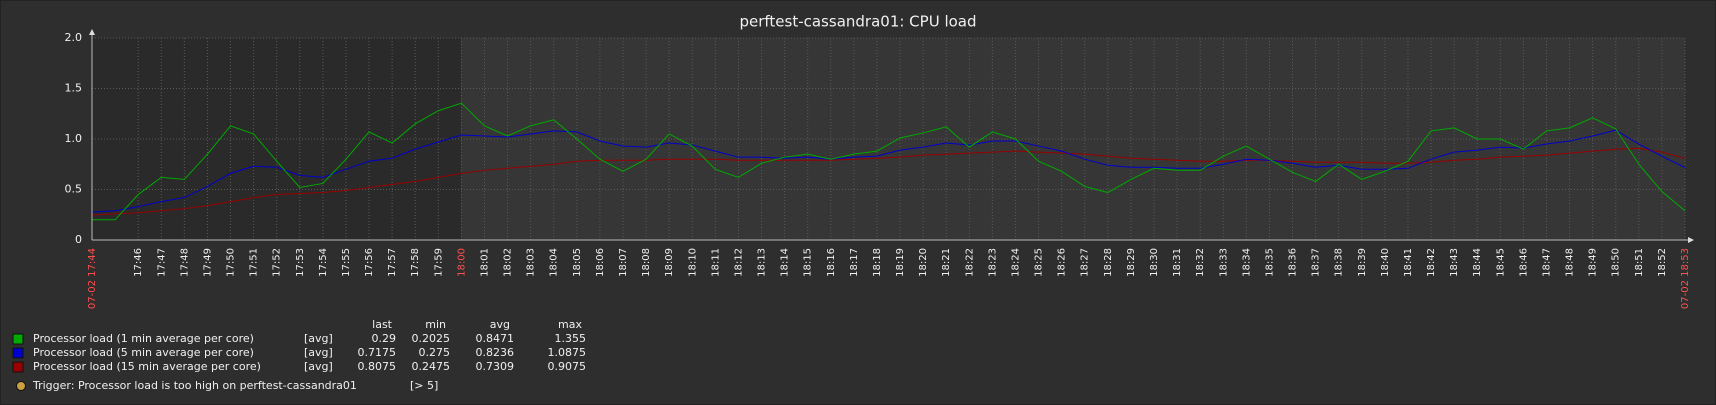  What do you see at coordinates (435, 324) in the screenshot?
I see `legend-header: min` at bounding box center [435, 324].